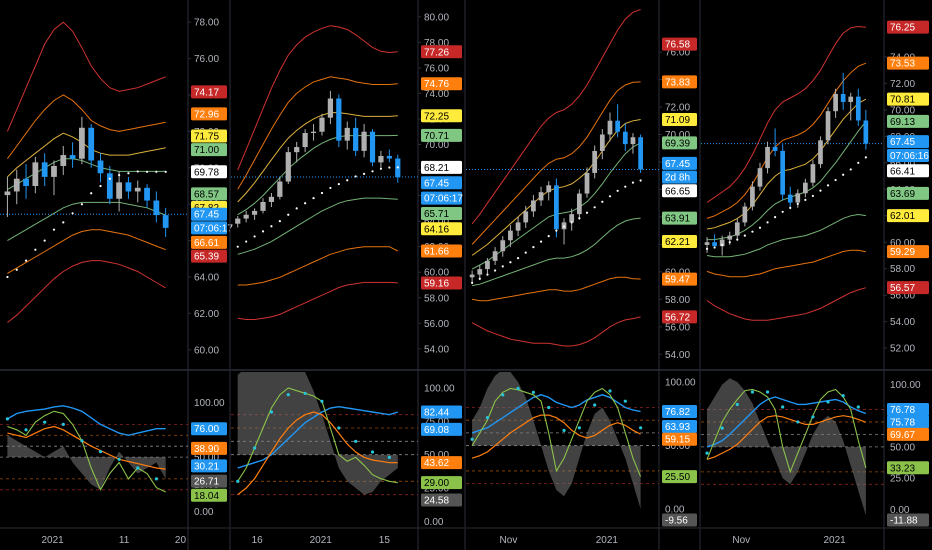  I want to click on price-label-text: 76.25, so click(902, 28).